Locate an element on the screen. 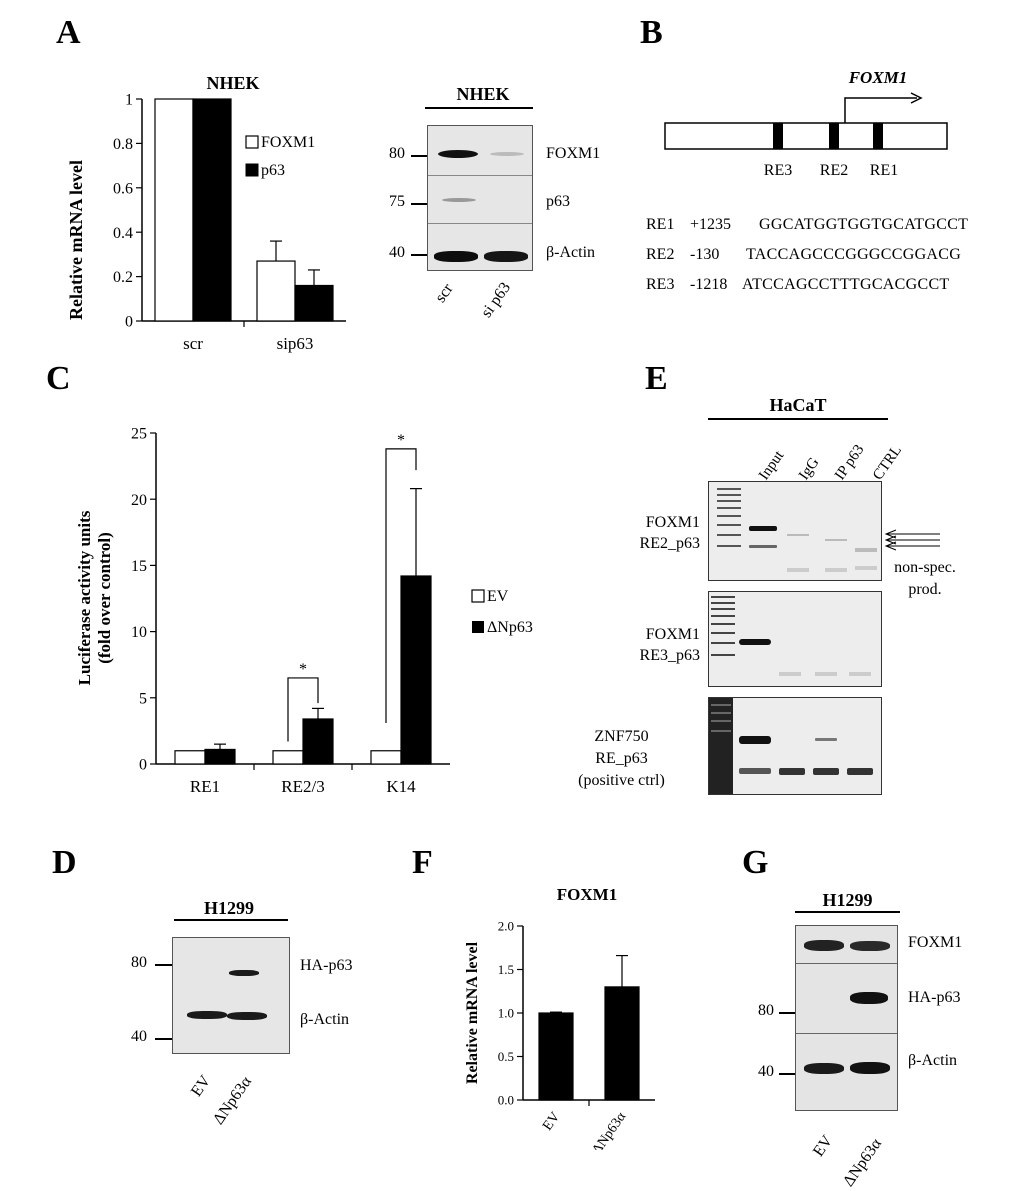 The height and width of the screenshot is (1191, 1020). sequence-row: RE2 -130 TACCAGCCCGGGCCGGACG is located at coordinates (826, 261).